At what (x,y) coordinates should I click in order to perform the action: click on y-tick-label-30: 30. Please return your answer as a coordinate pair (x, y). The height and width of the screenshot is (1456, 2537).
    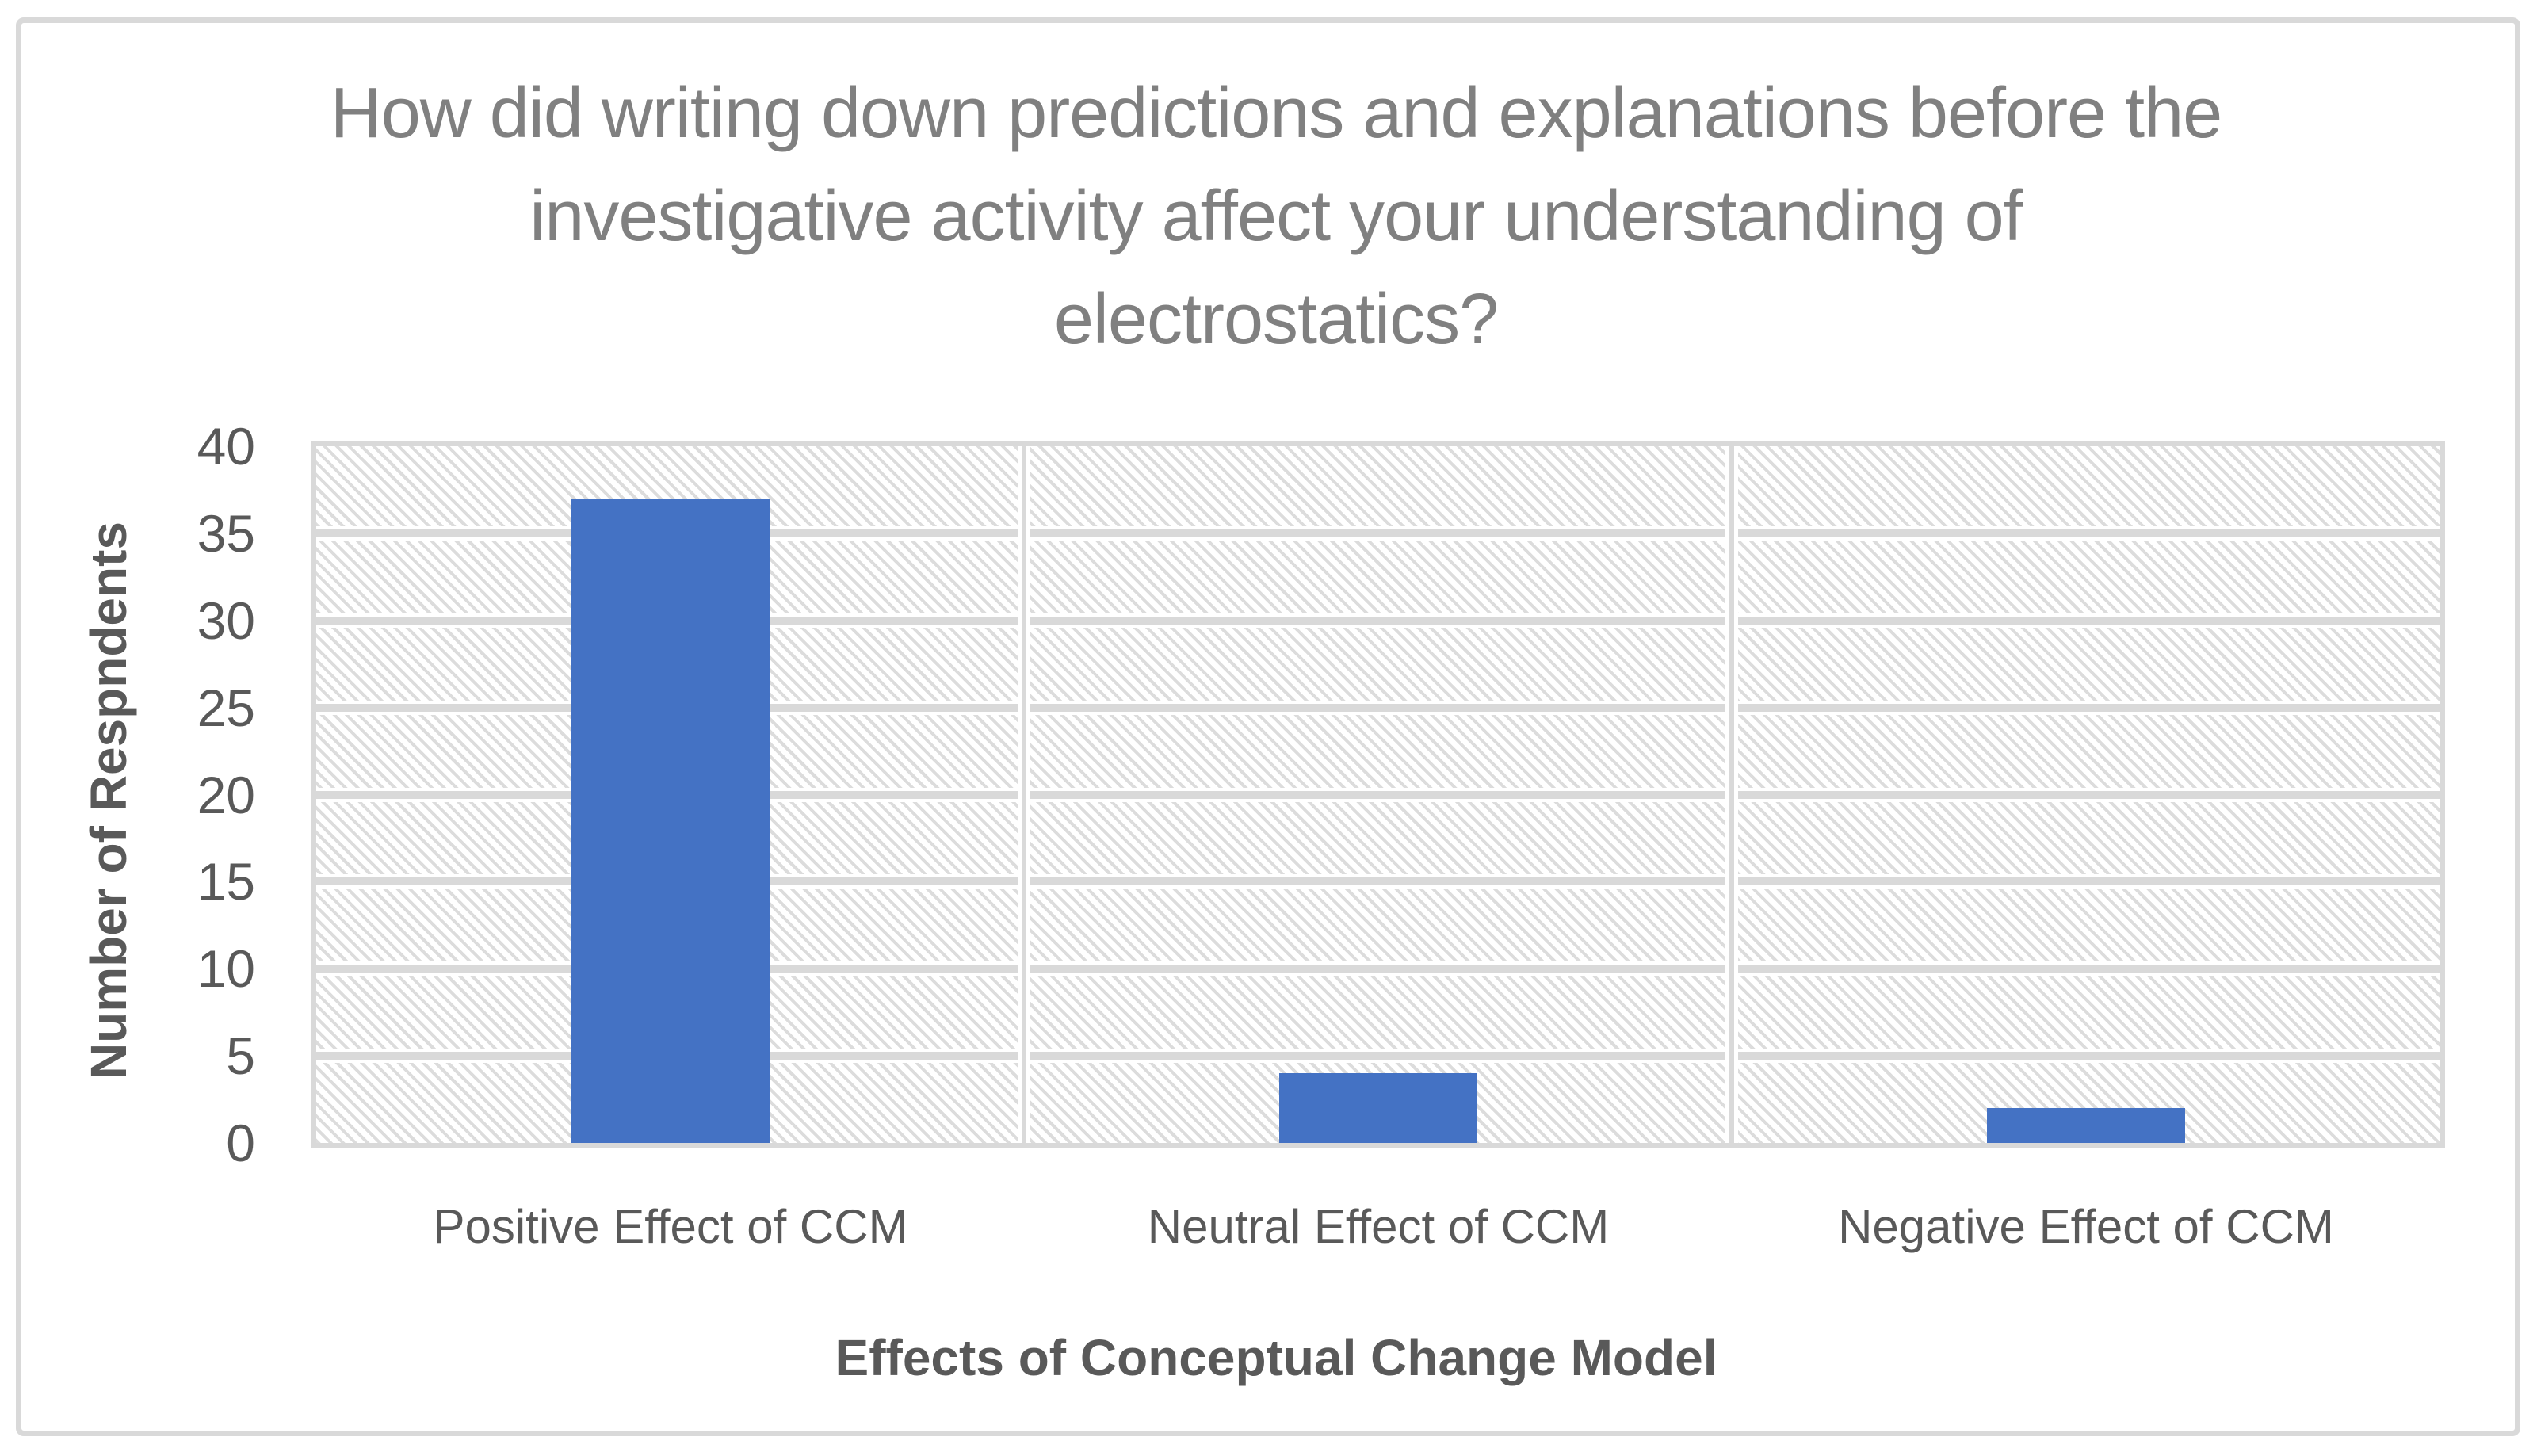
    Looking at the image, I should click on (226, 620).